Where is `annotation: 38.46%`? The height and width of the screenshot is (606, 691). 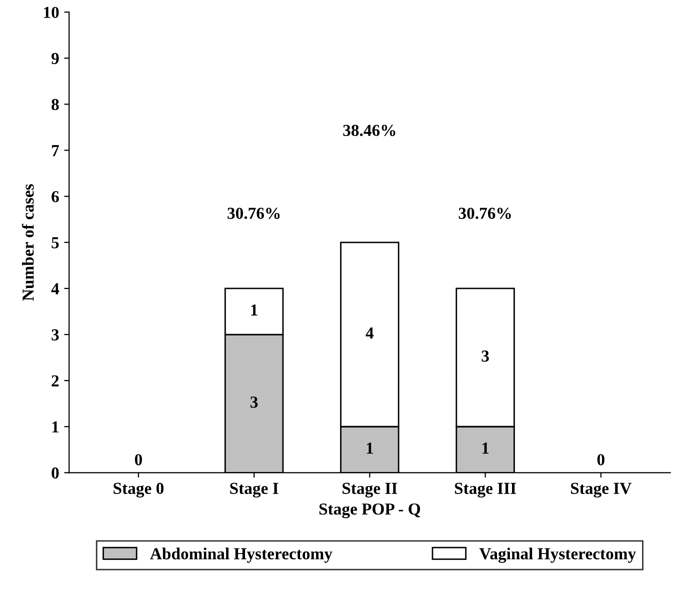
annotation: 38.46% is located at coordinates (369, 130).